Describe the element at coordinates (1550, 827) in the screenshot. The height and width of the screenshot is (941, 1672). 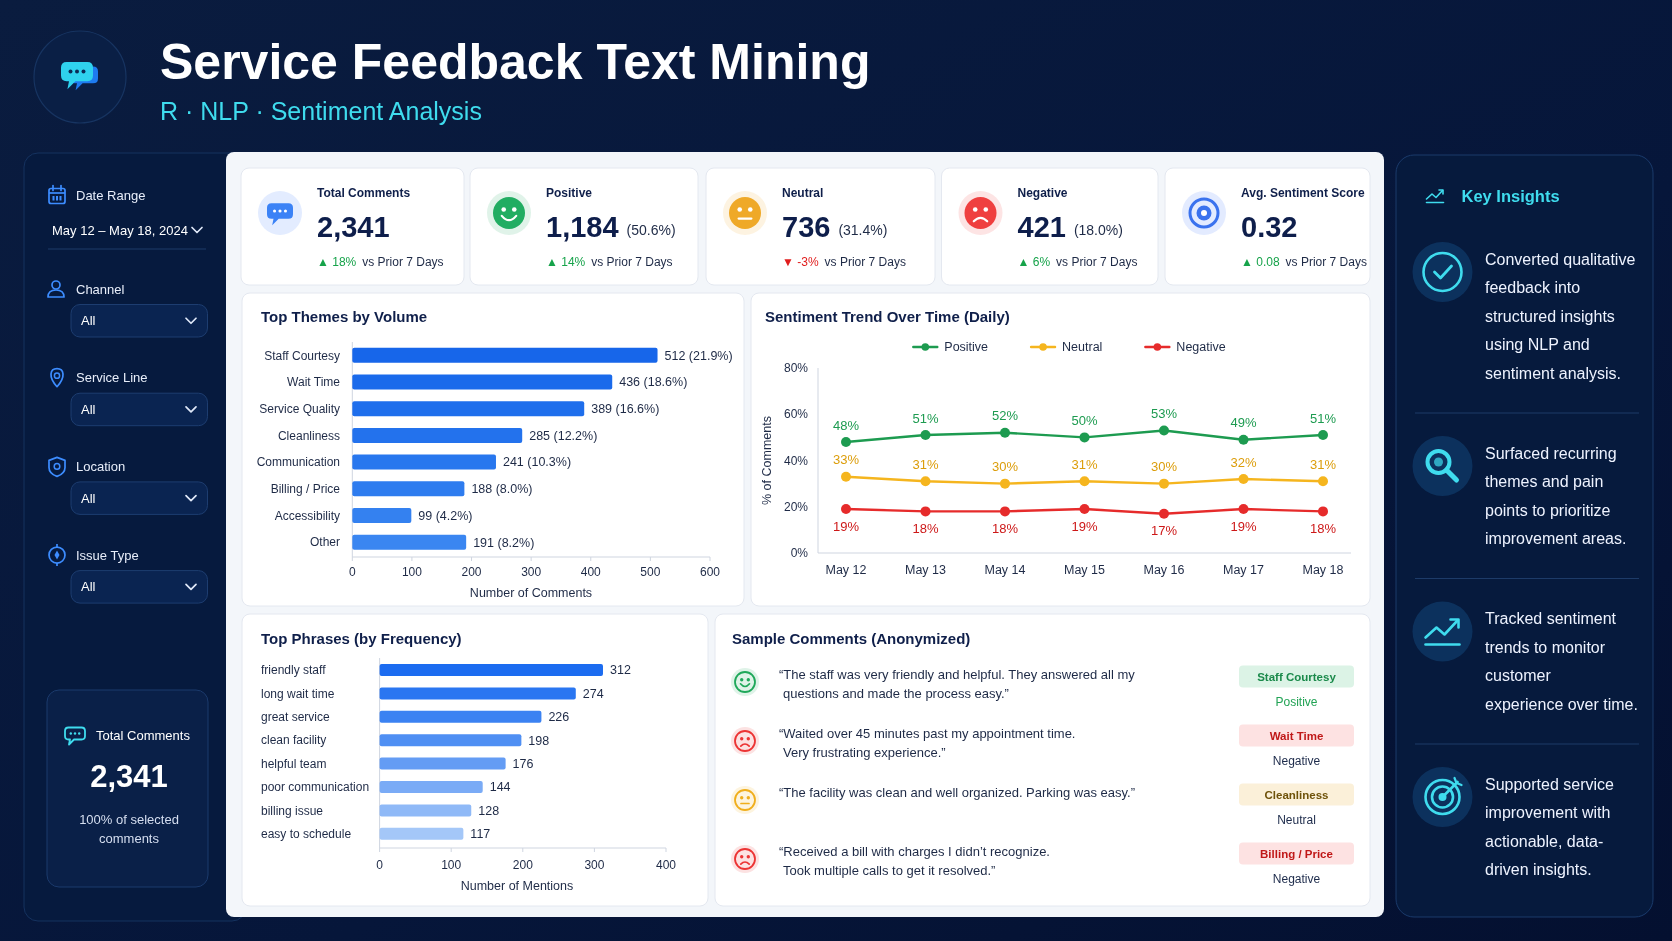
I see `text: Supported service improvement with actionable, data- driven insights.` at that location.